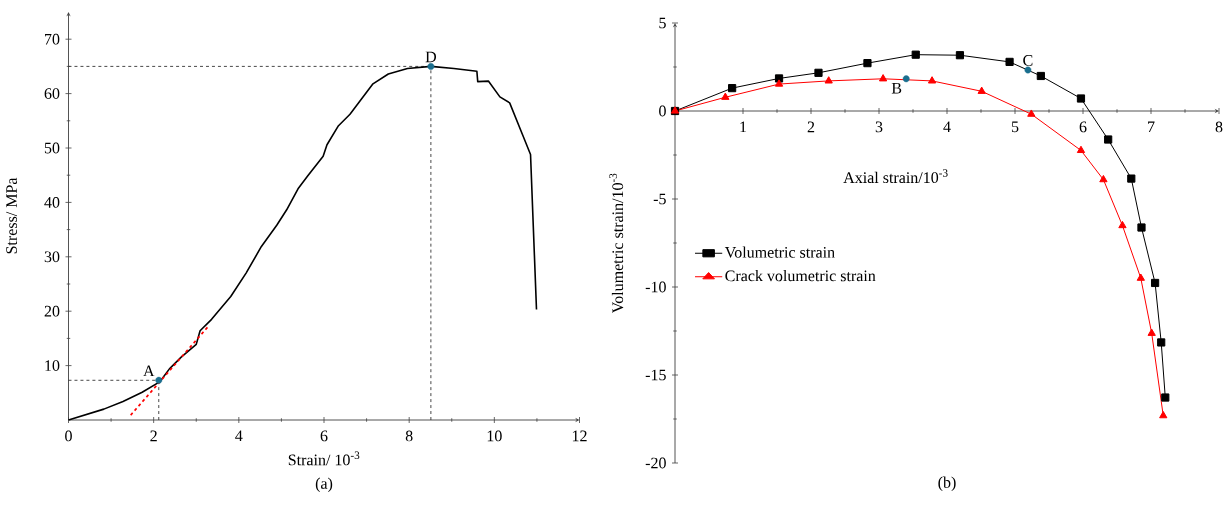  What do you see at coordinates (52, 202) in the screenshot?
I see `y-tick-label: 40` at bounding box center [52, 202].